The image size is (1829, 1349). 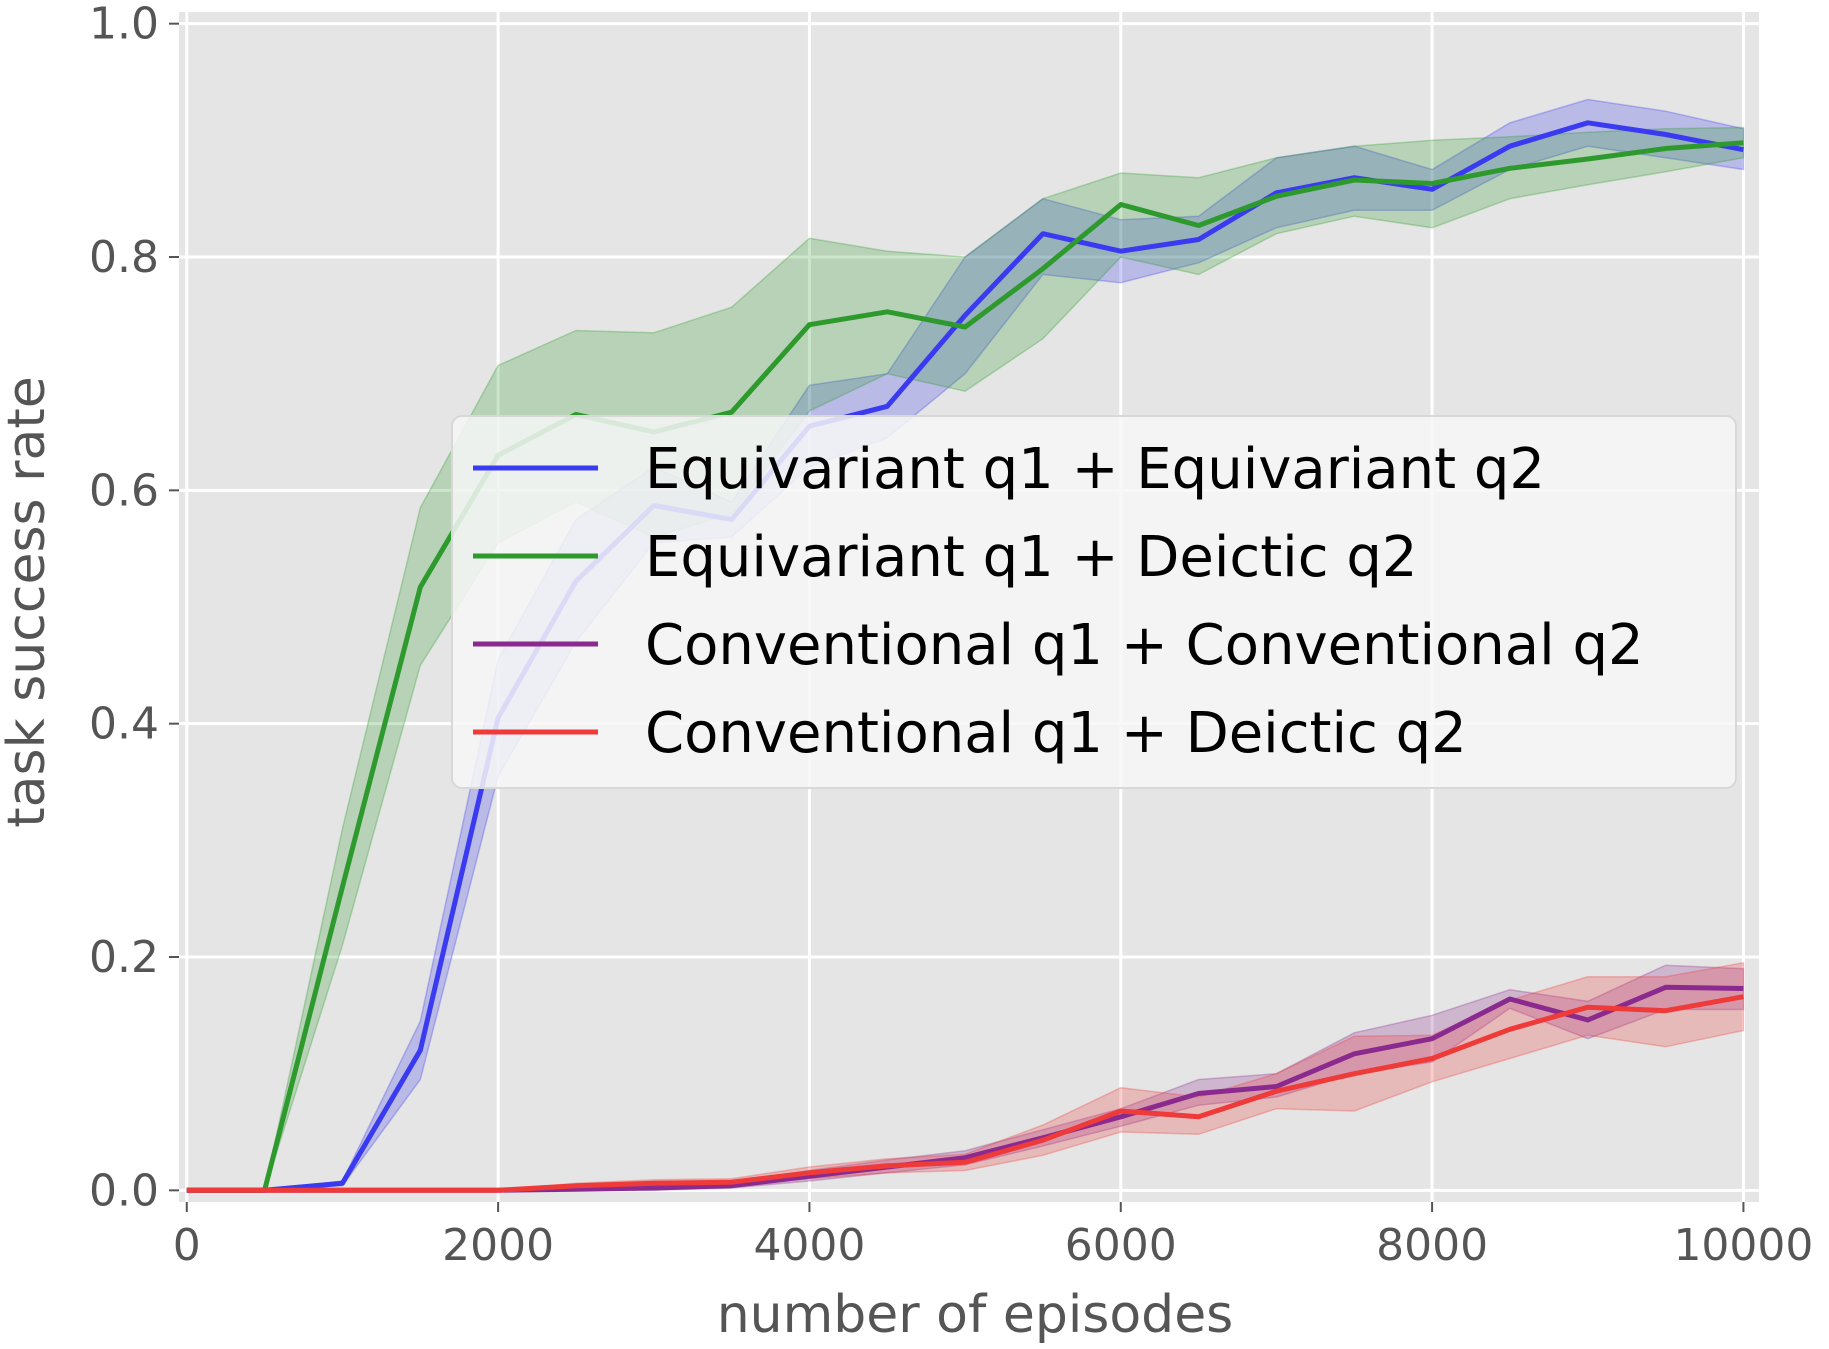 I want to click on y-tick-label: 1.0, so click(x=124, y=25).